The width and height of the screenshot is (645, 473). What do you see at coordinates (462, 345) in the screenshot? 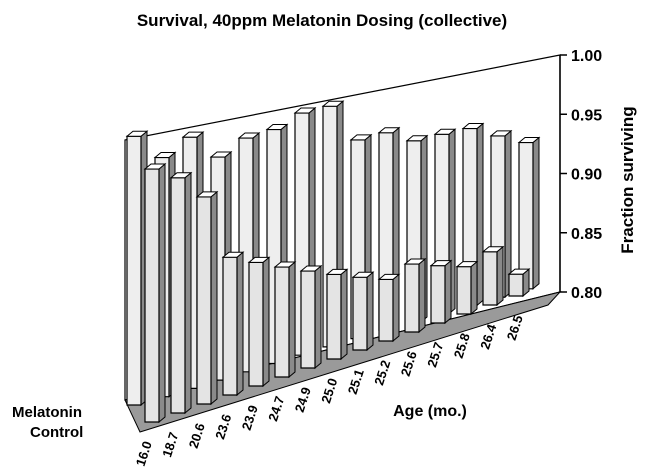
I see `x-tick-label: 25.8` at bounding box center [462, 345].